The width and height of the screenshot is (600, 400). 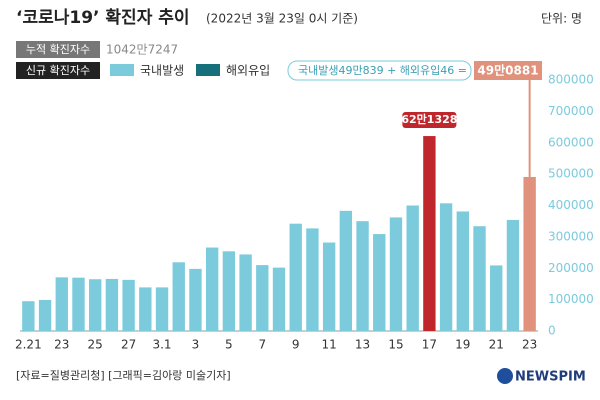 What do you see at coordinates (296, 345) in the screenshot?
I see `x-tick-label: 9` at bounding box center [296, 345].